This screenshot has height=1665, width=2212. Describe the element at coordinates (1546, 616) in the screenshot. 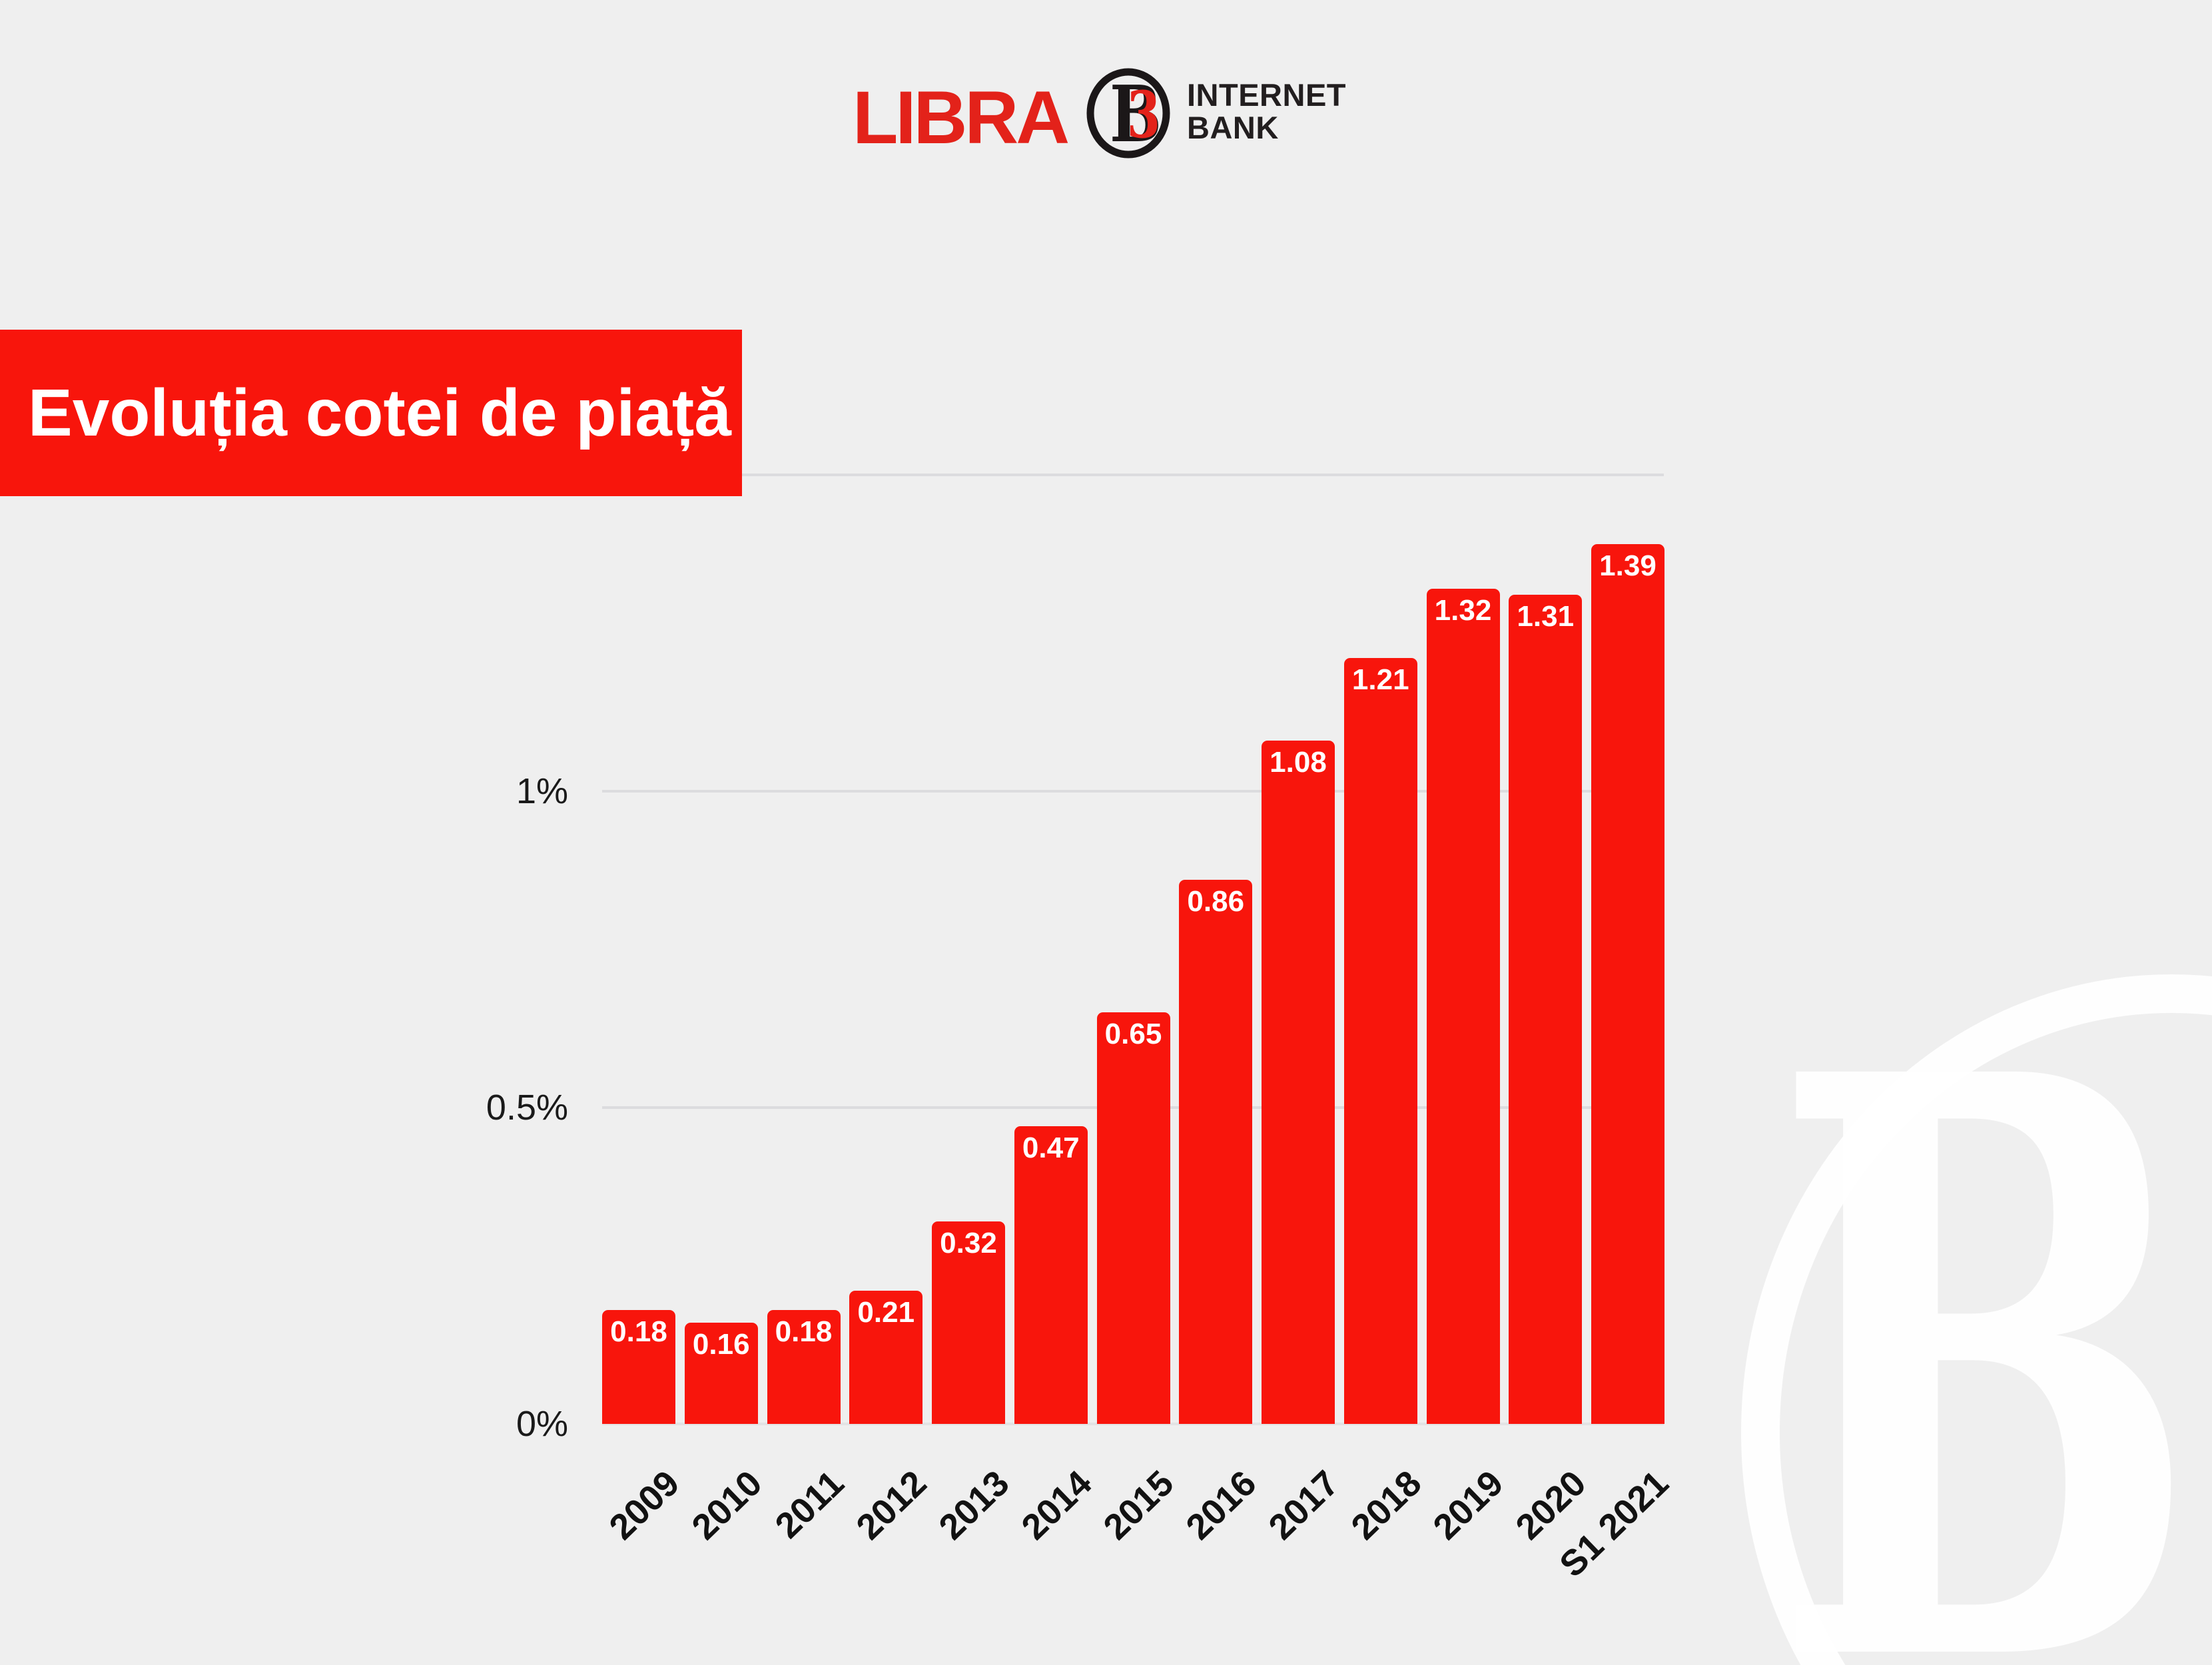

I see `bar-value-label-2020: 1.31` at that location.